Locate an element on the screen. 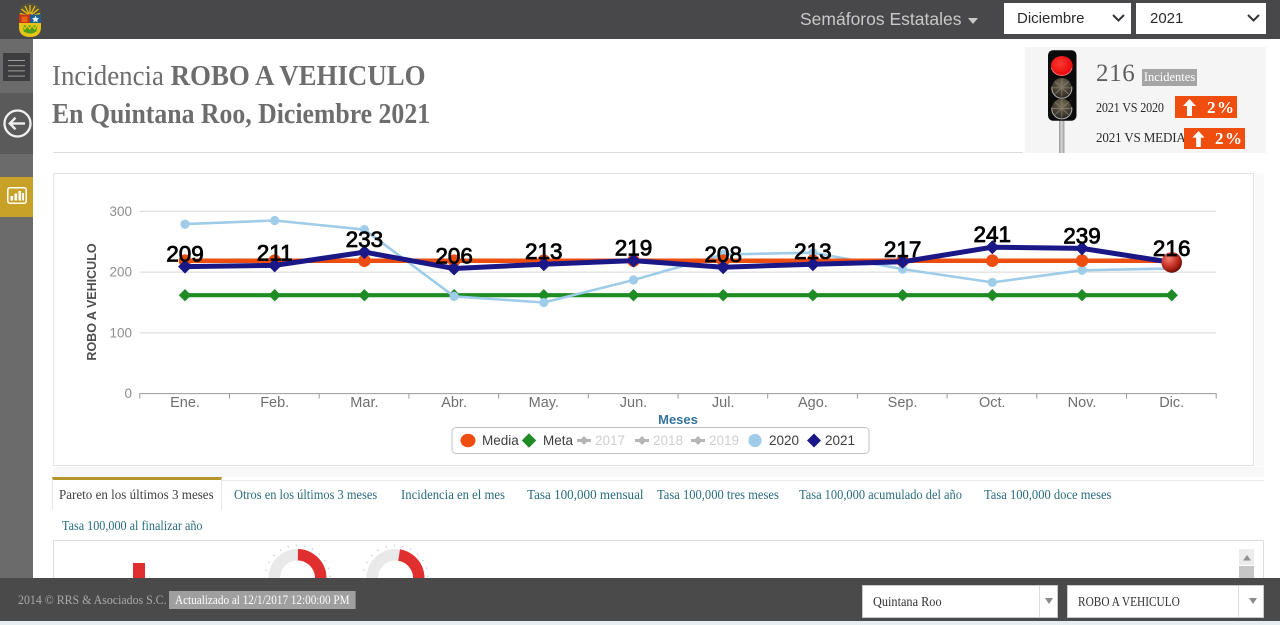 The height and width of the screenshot is (625, 1280). svg-text: 208 is located at coordinates (723, 254).